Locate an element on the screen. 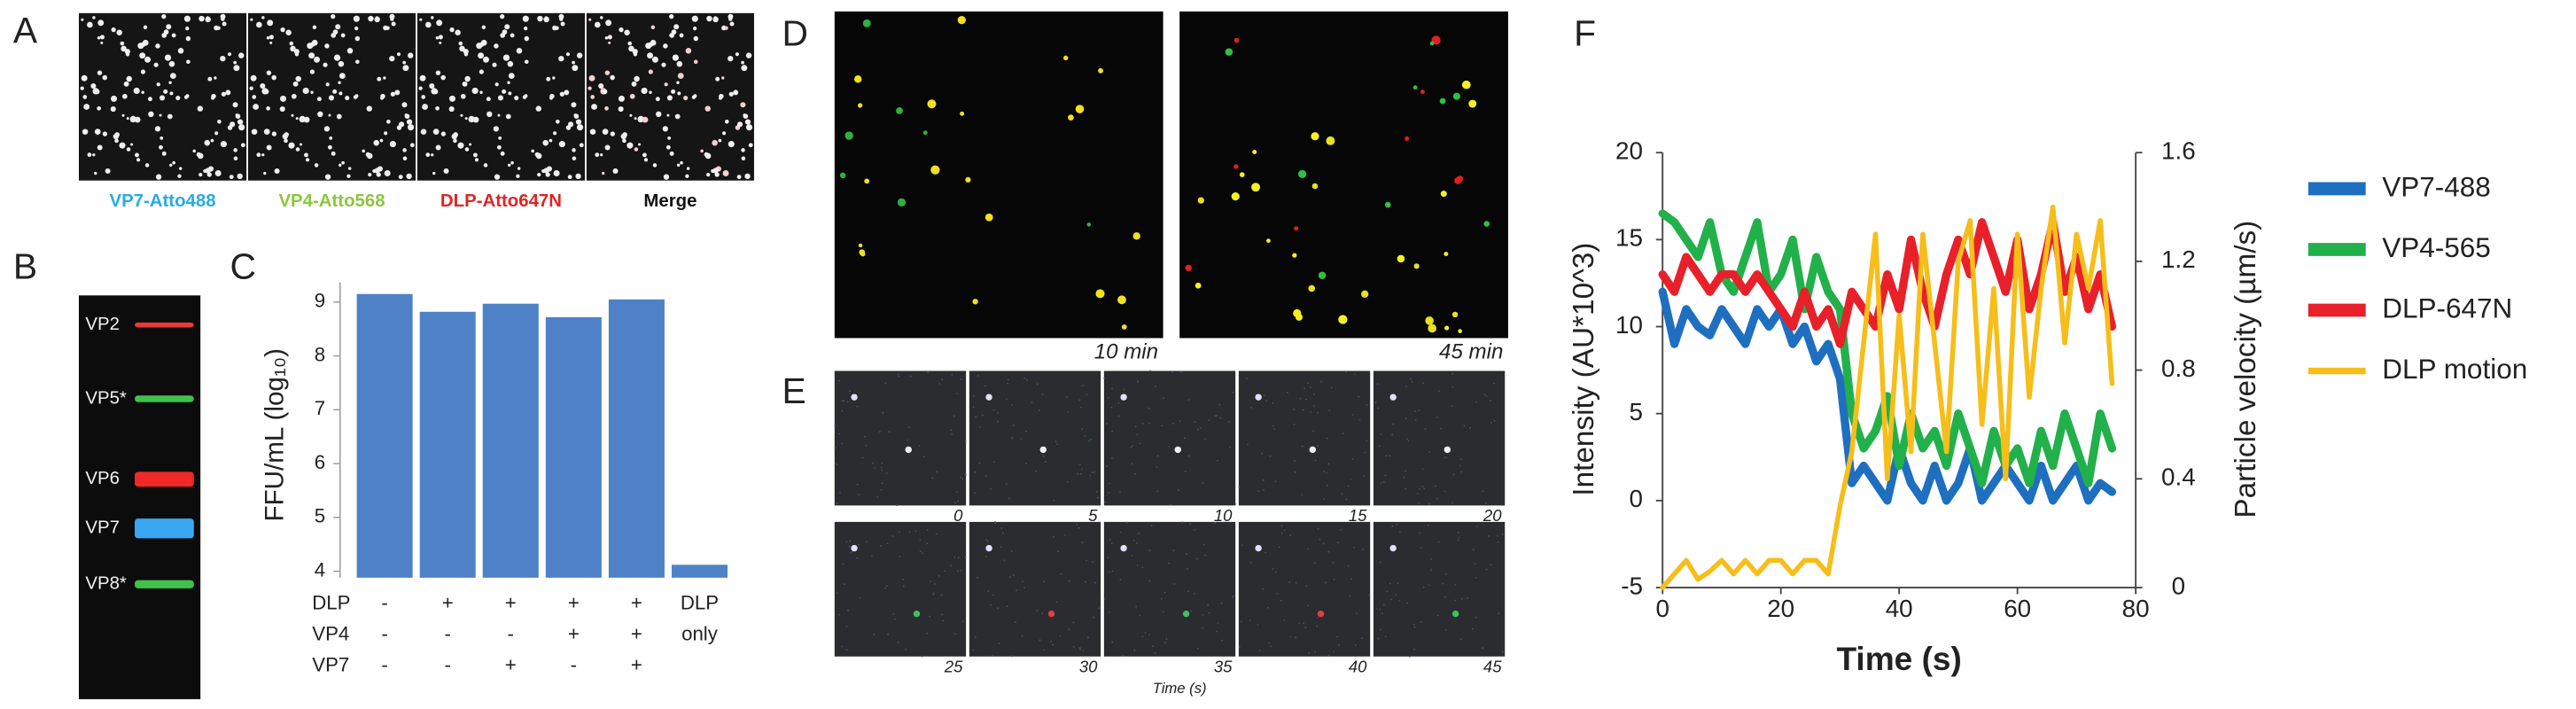 This screenshot has height=709, width=2576. micrograph is located at coordinates (1035, 438).